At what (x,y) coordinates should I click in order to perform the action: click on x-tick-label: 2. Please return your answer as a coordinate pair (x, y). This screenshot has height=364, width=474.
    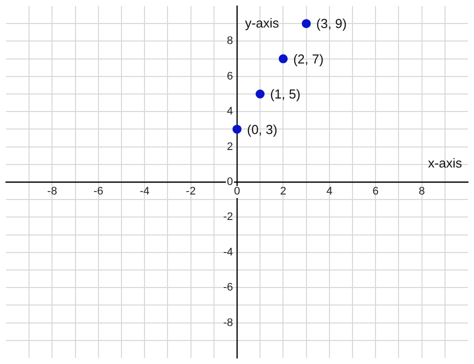
    Looking at the image, I should click on (283, 192).